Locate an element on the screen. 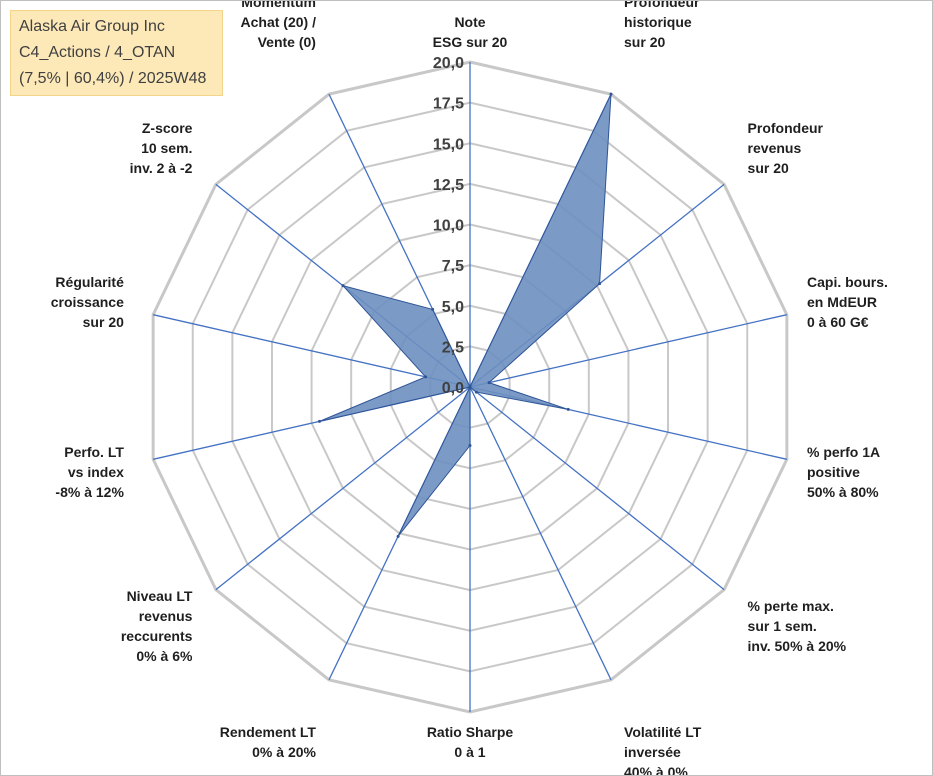 The image size is (933, 776). axis-label-9: Niveau LT revenus reccurents 0% à 6% is located at coordinates (157, 626).